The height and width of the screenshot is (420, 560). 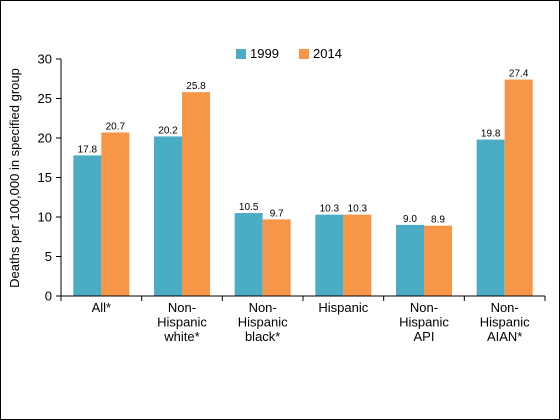 I want to click on y-tick-label: 15, so click(x=45, y=177).